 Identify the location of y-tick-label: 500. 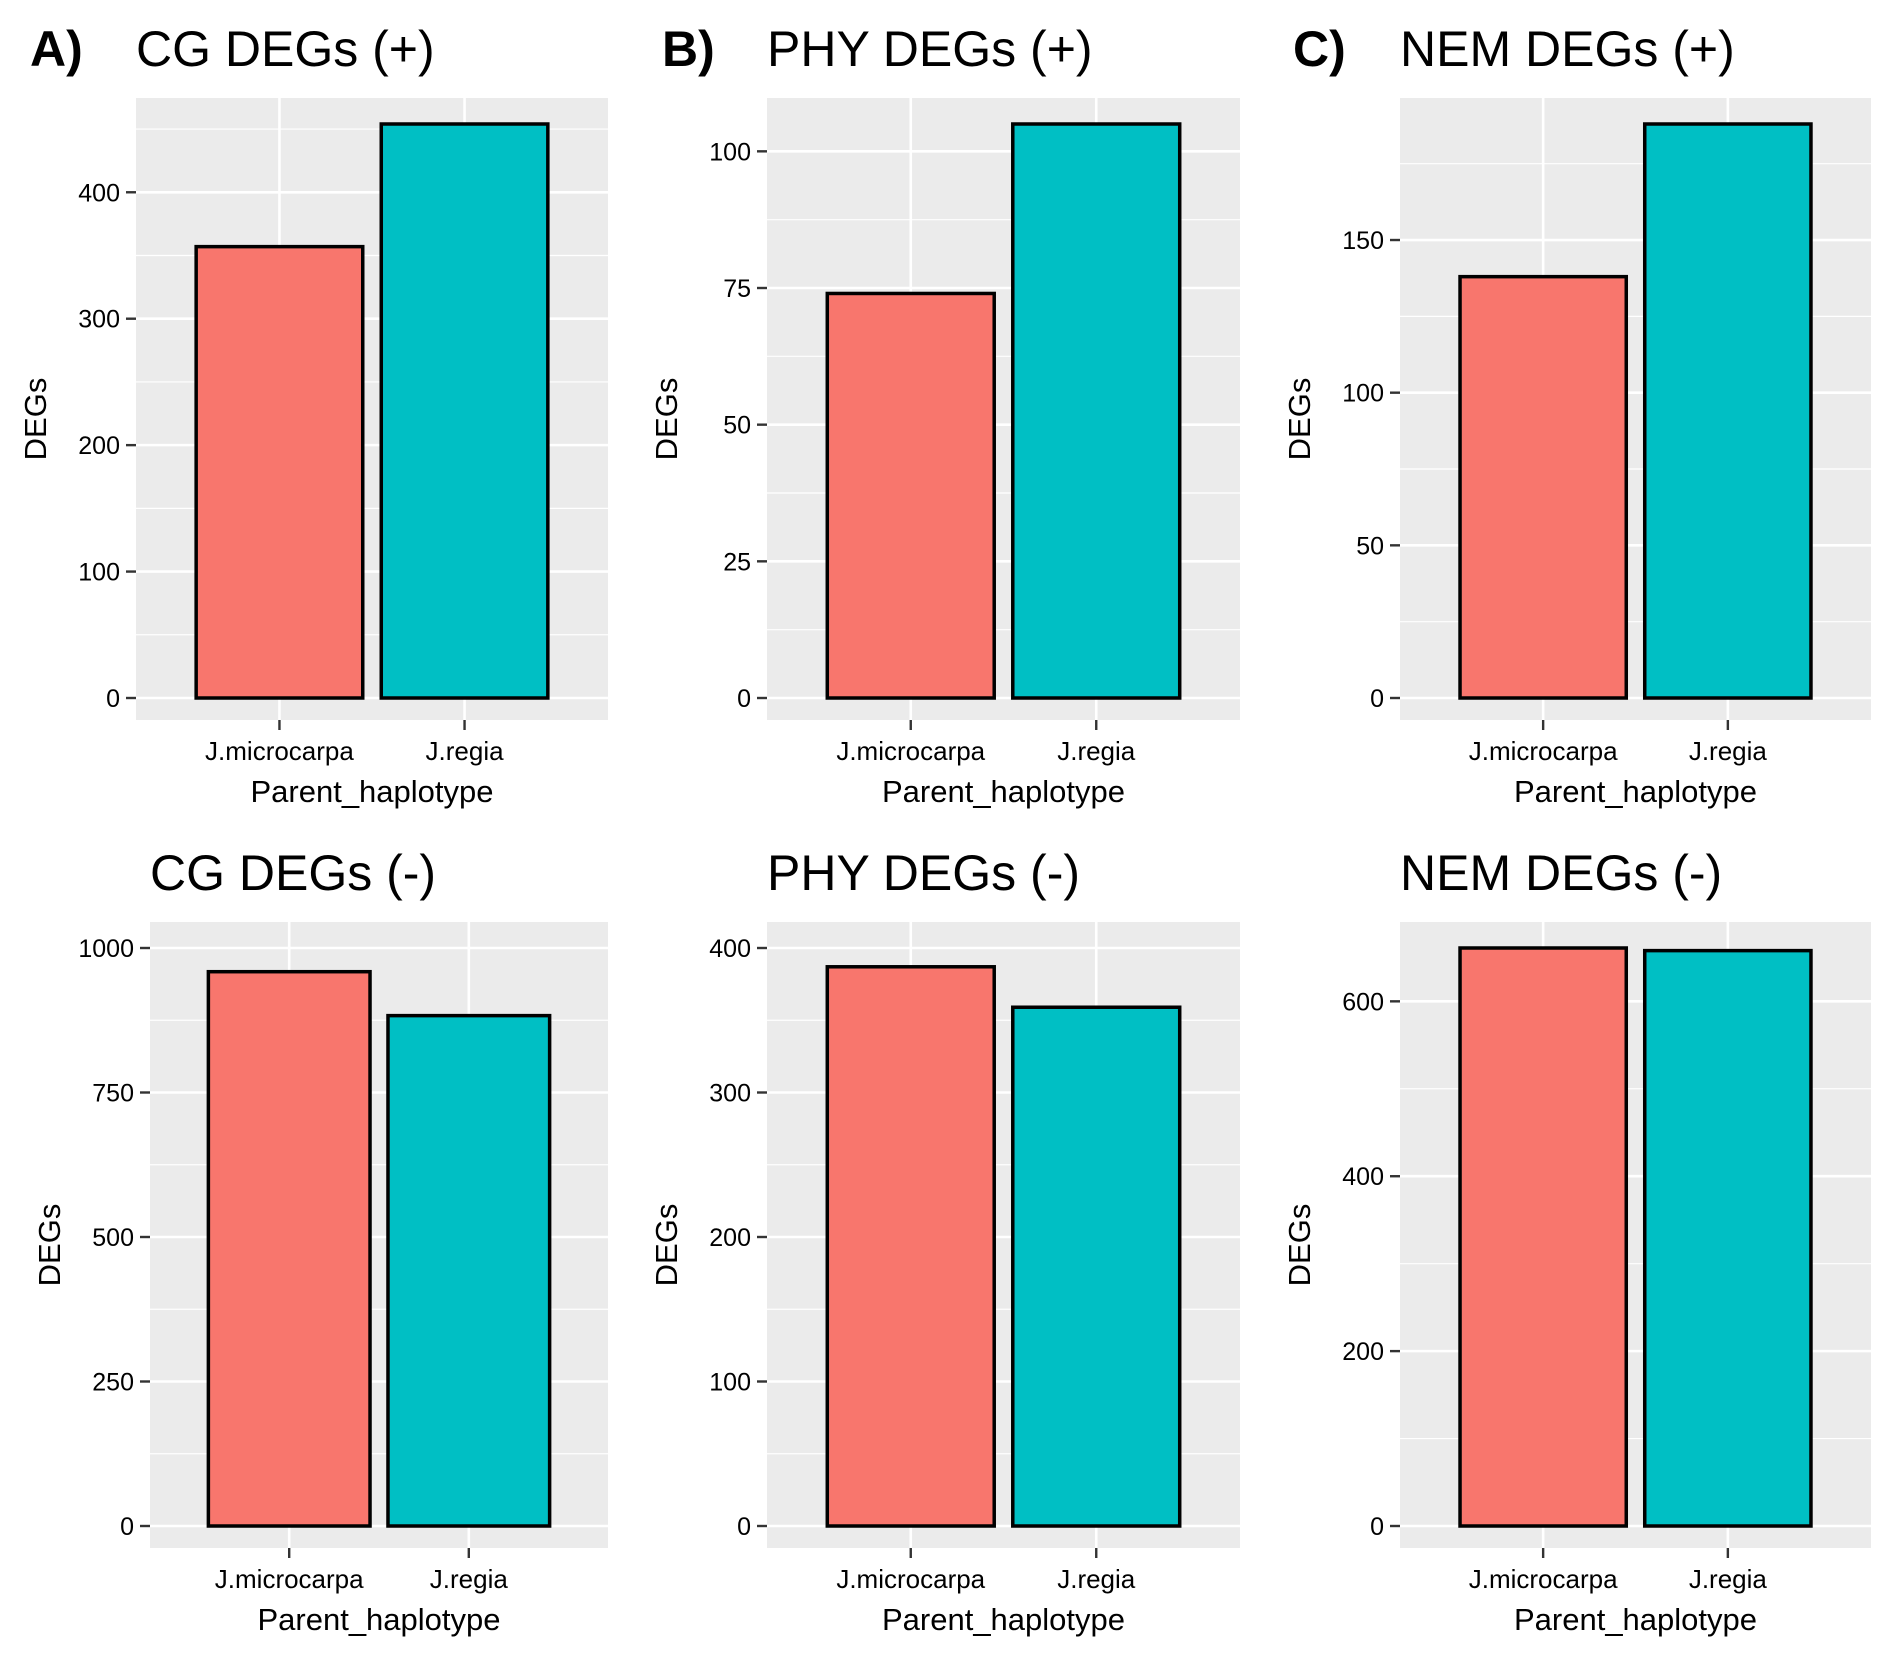
(113, 1238).